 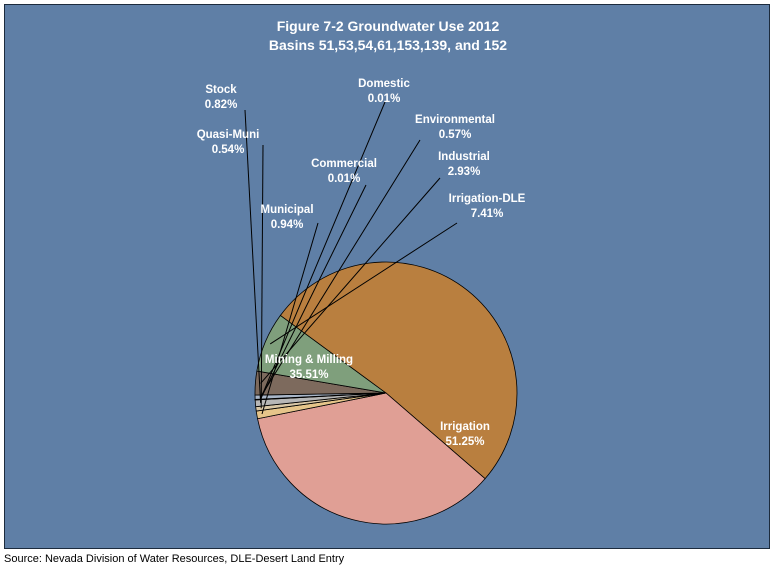 What do you see at coordinates (253, 256) in the screenshot?
I see `leader-line-stock` at bounding box center [253, 256].